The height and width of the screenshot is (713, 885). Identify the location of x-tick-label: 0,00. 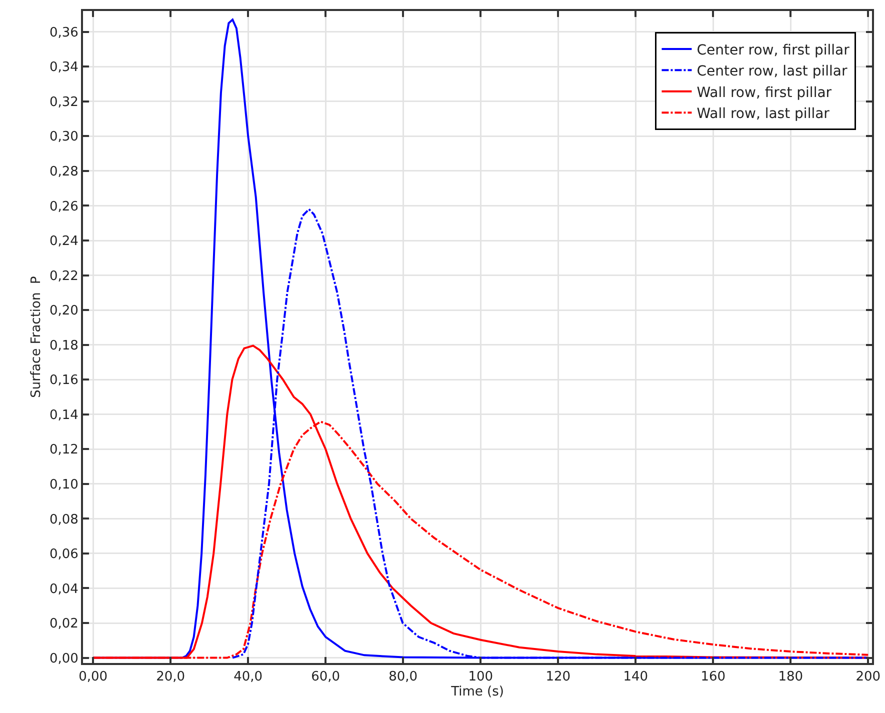
(93, 677).